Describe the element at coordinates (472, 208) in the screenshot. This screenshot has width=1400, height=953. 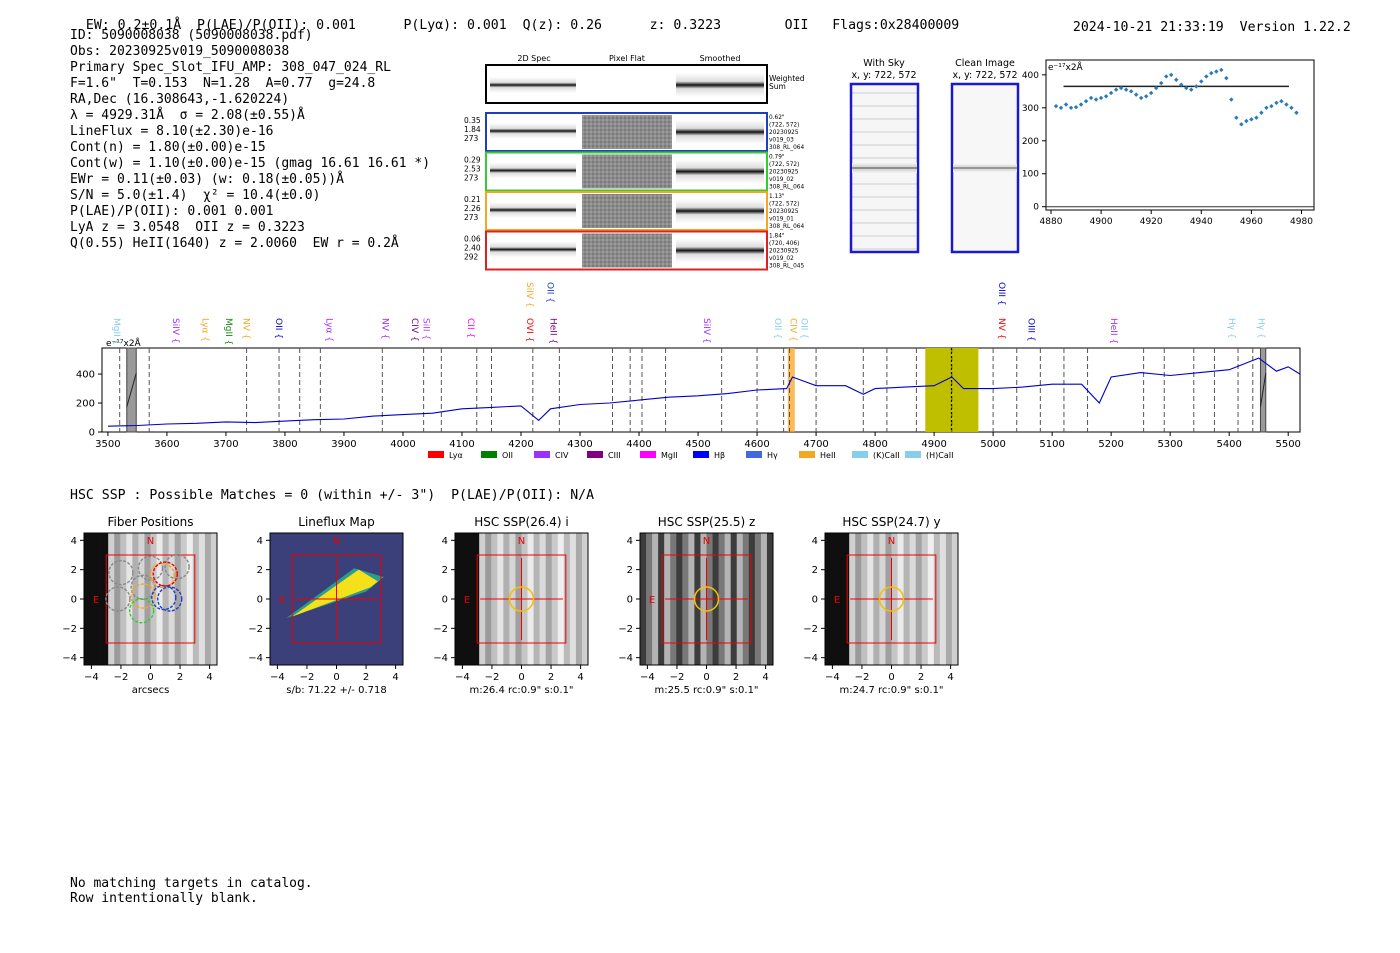
I see `cutout-row-stat: 2.26` at that location.